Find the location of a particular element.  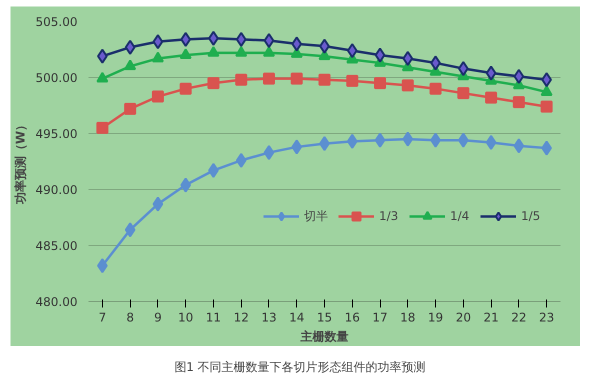

y-tick-label: 480.00 is located at coordinates (57, 302).